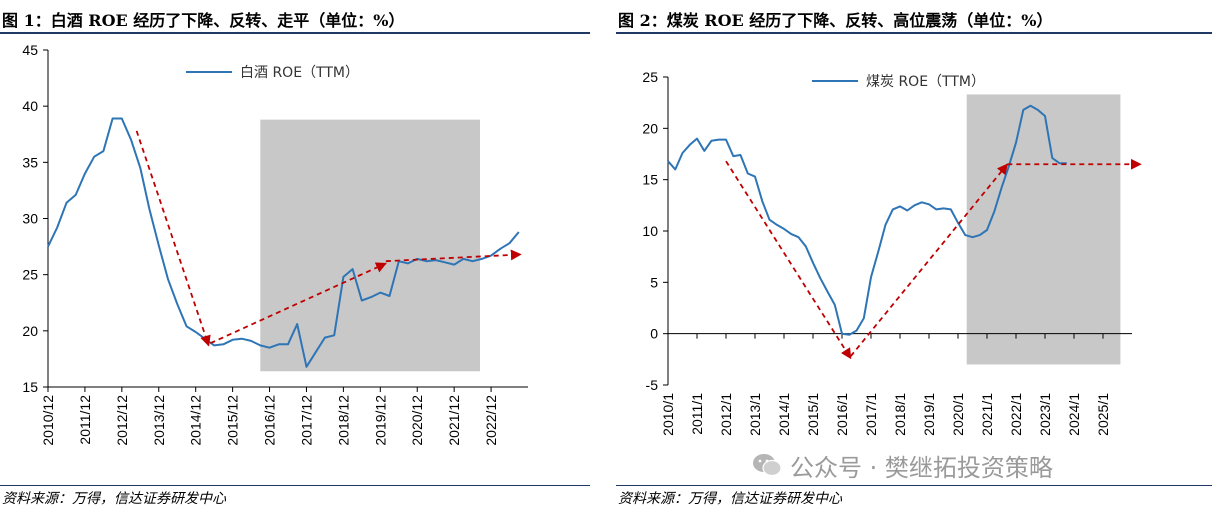  What do you see at coordinates (196, 420) in the screenshot?
I see `x-tick-label: 2014/12` at bounding box center [196, 420].